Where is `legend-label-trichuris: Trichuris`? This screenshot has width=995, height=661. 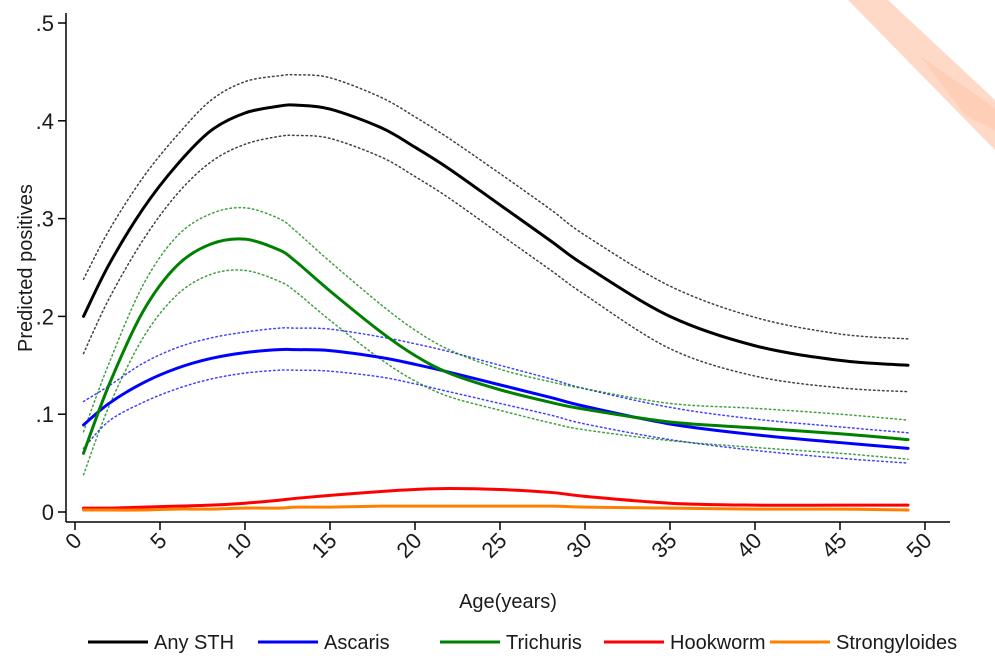
legend-label-trichuris: Trichuris is located at coordinates (544, 643).